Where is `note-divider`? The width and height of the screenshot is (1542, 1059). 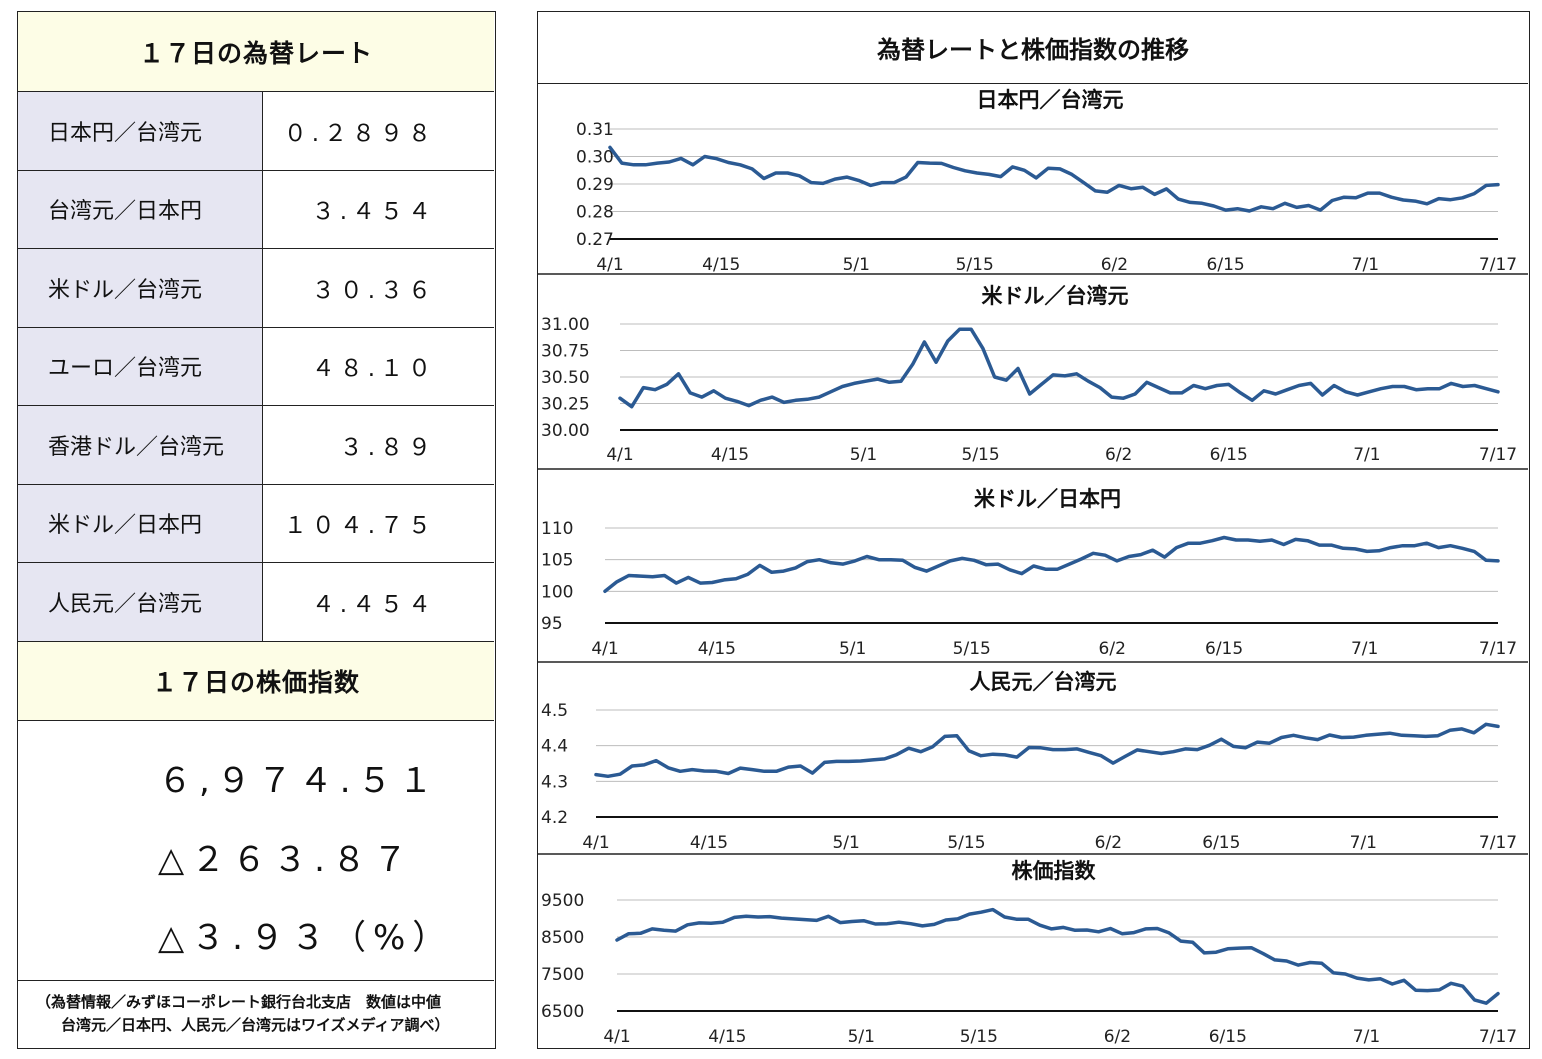
note-divider is located at coordinates (256, 980).